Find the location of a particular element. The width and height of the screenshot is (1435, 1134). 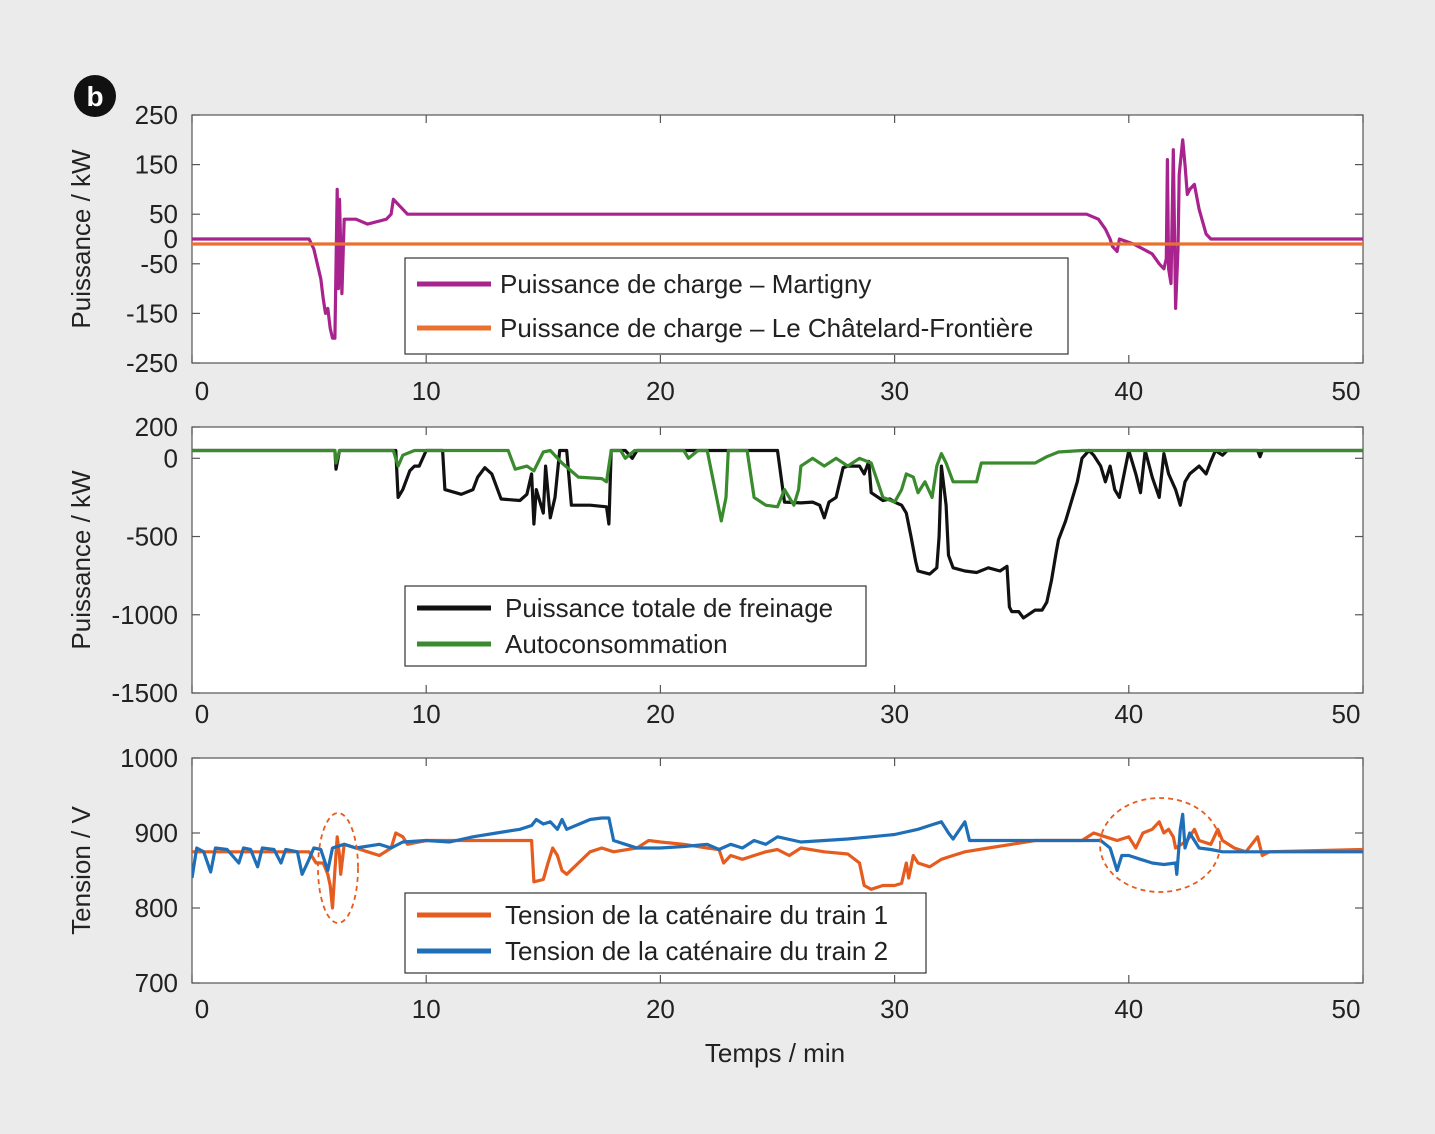

y-tick-label: -150 is located at coordinates (152, 313).